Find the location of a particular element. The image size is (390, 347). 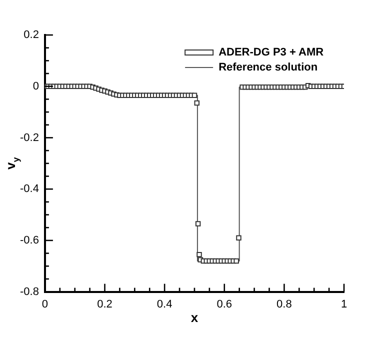

y-tick-label: 0 is located at coordinates (35, 86).